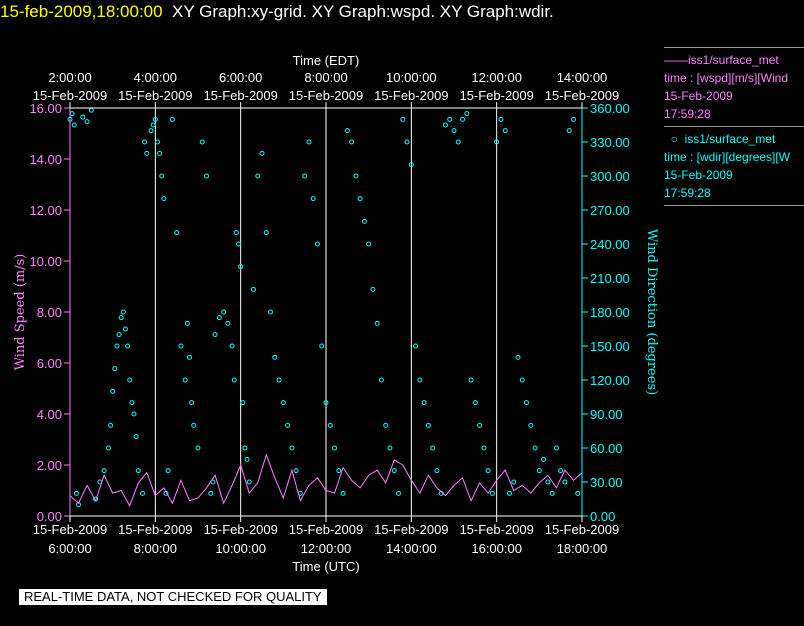  What do you see at coordinates (49, 363) in the screenshot?
I see `left-tick-label: 6.00` at bounding box center [49, 363].